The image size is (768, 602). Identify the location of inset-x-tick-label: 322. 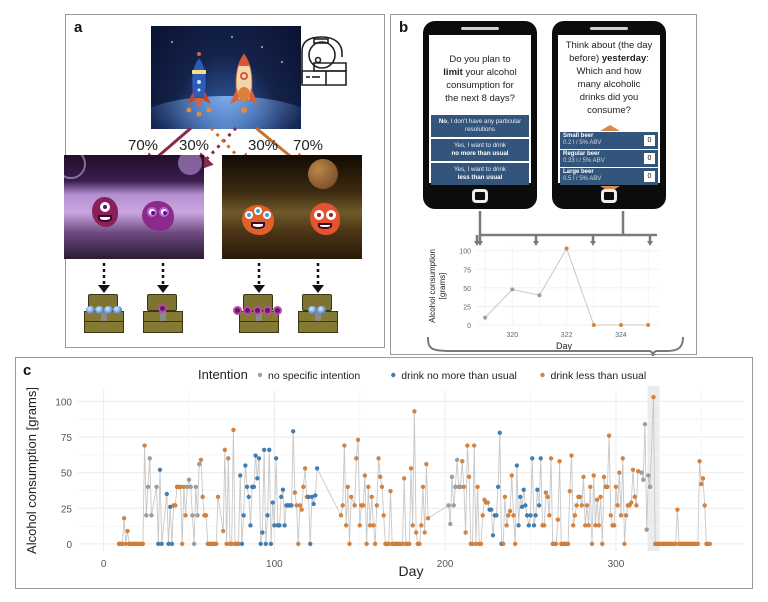
(567, 335).